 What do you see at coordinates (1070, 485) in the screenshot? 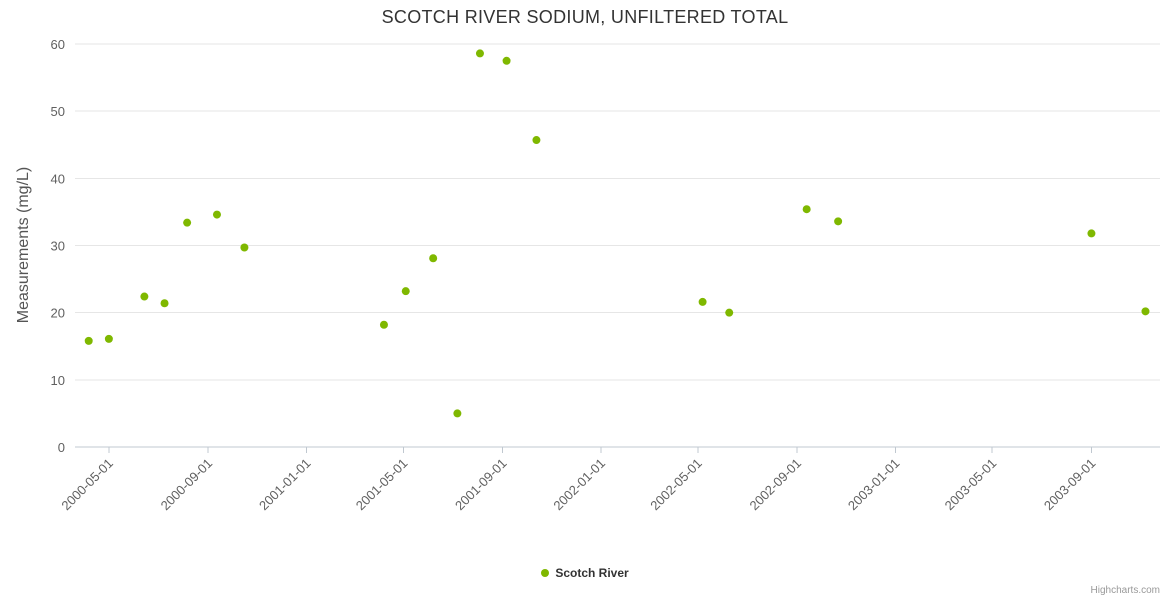
I see `x-axis-tick-label: 2003-09-01` at bounding box center [1070, 485].